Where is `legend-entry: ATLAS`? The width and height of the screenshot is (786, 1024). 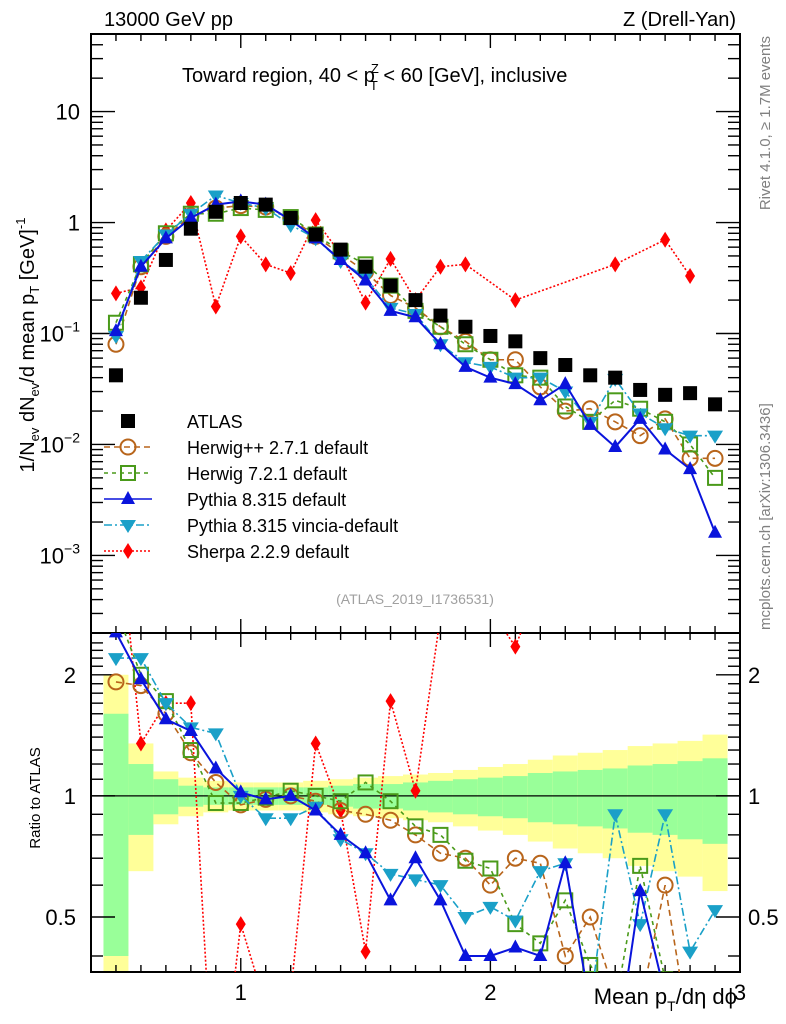 legend-entry: ATLAS is located at coordinates (182, 422).